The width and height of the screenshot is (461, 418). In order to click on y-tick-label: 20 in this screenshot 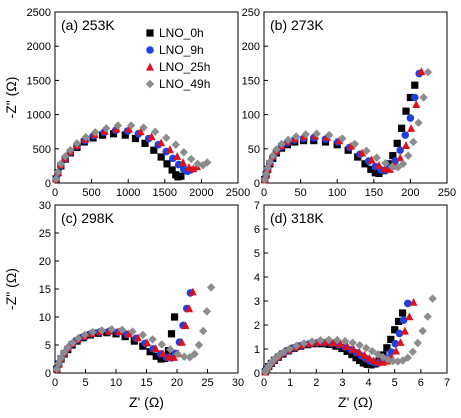, I will do `click(45, 262)`.